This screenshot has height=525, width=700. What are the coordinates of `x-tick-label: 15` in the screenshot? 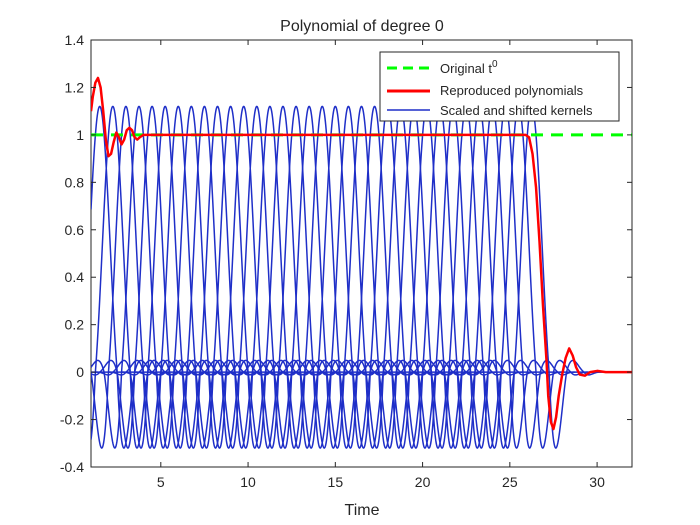 It's located at (336, 482).